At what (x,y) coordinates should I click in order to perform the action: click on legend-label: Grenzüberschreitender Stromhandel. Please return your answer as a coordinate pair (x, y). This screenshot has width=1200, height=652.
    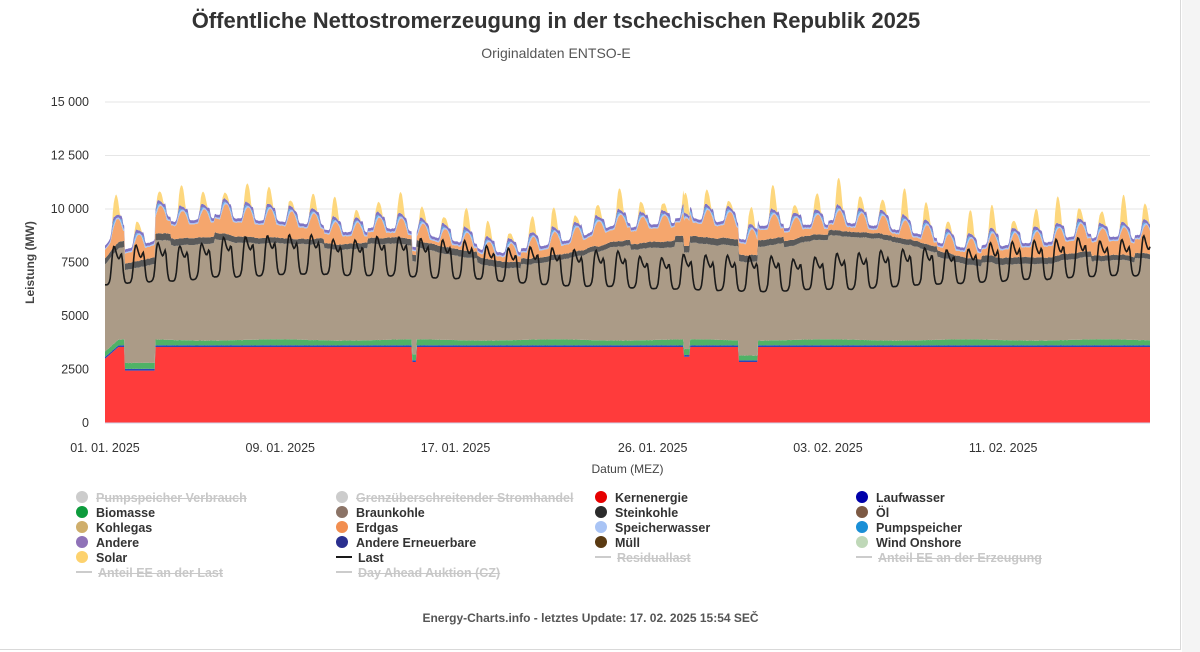
    Looking at the image, I should click on (465, 498).